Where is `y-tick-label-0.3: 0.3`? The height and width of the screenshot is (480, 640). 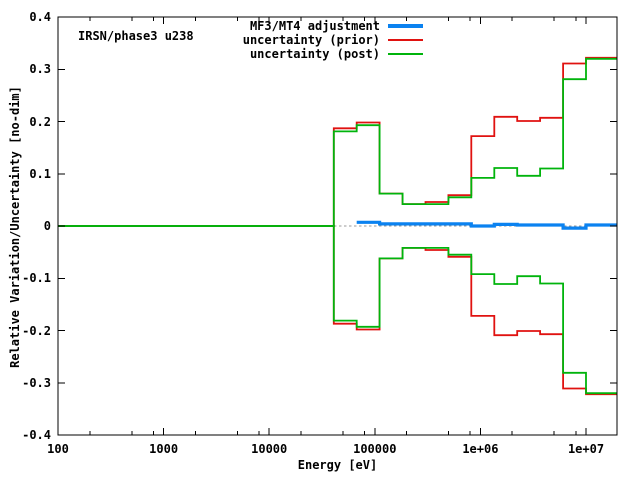 y-tick-label-0.3: 0.3 is located at coordinates (40, 69).